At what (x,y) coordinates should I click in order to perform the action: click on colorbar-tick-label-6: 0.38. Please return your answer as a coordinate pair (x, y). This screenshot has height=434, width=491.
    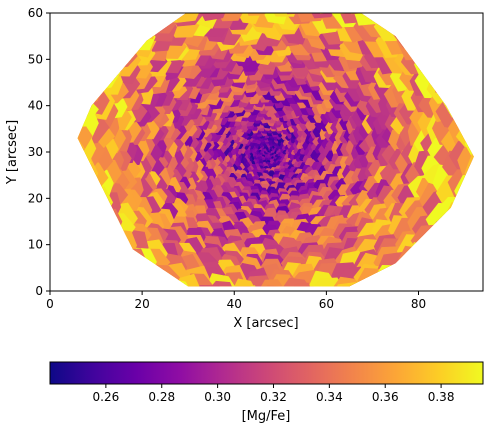
    Looking at the image, I should click on (441, 397).